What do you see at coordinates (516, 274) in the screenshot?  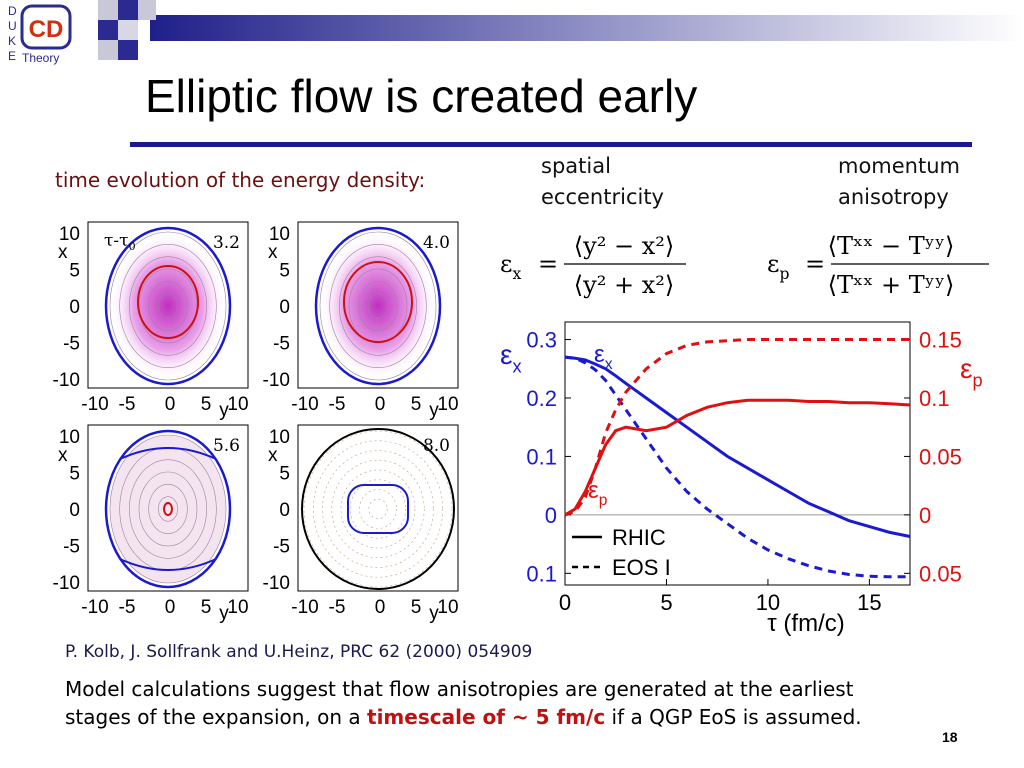 I see `formula-lhs-sub: x` at bounding box center [516, 274].